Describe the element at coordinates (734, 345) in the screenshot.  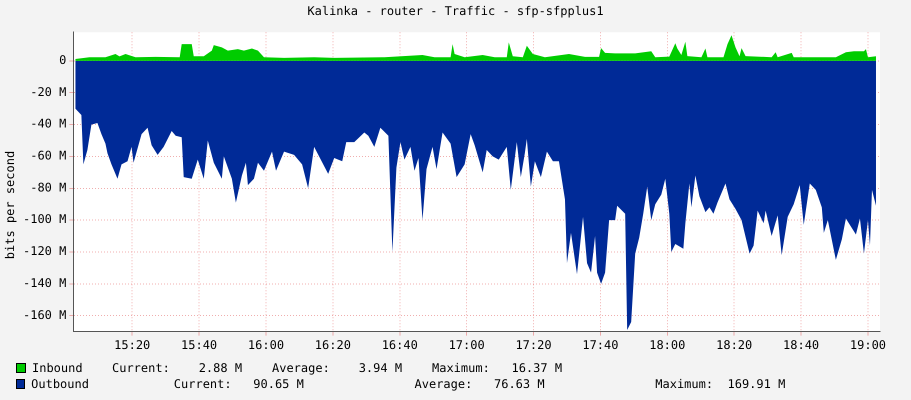
I see `x-tick-label: 18:20` at that location.